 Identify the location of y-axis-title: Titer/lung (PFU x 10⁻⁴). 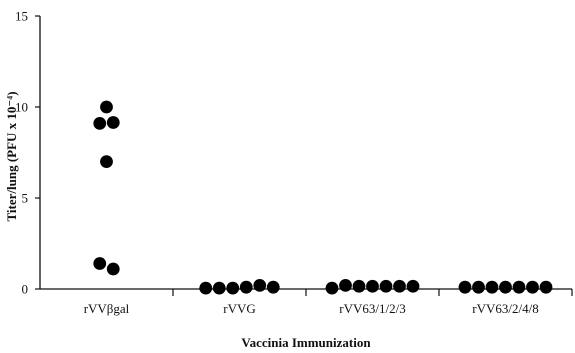
(11, 156).